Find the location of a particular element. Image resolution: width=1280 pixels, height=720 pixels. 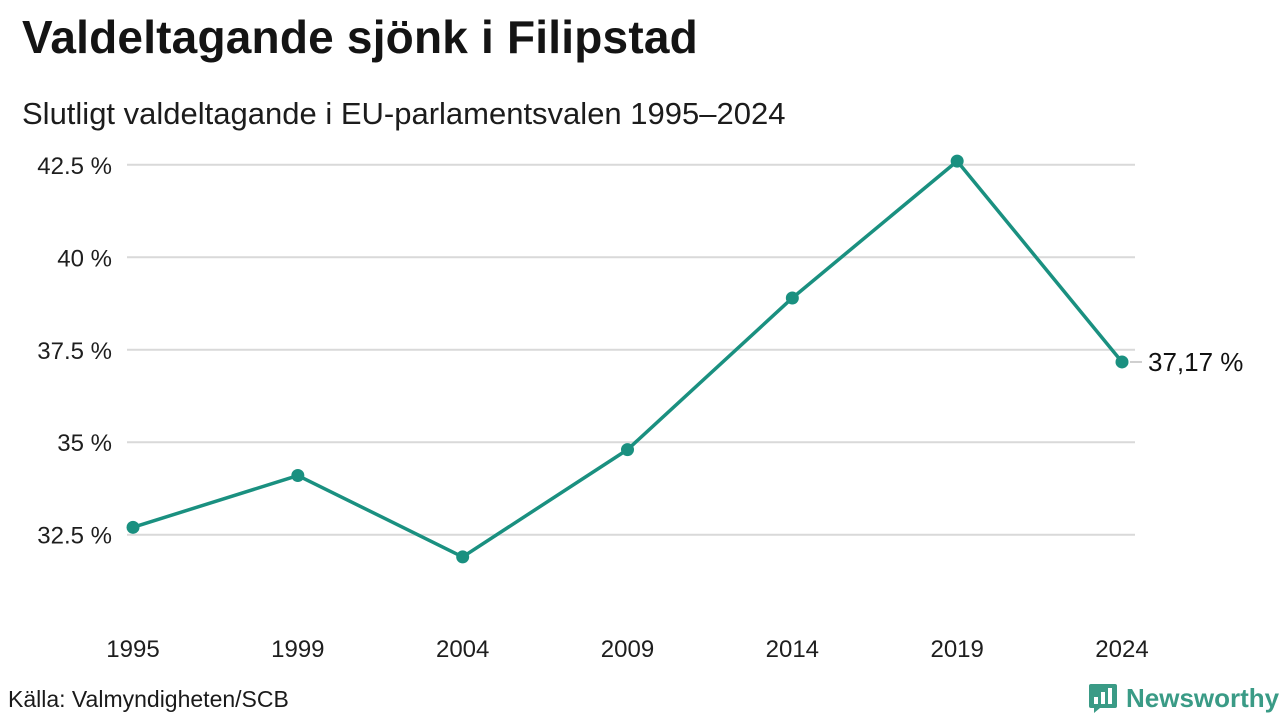

y-tick-label: 32.5 % is located at coordinates (74, 536).